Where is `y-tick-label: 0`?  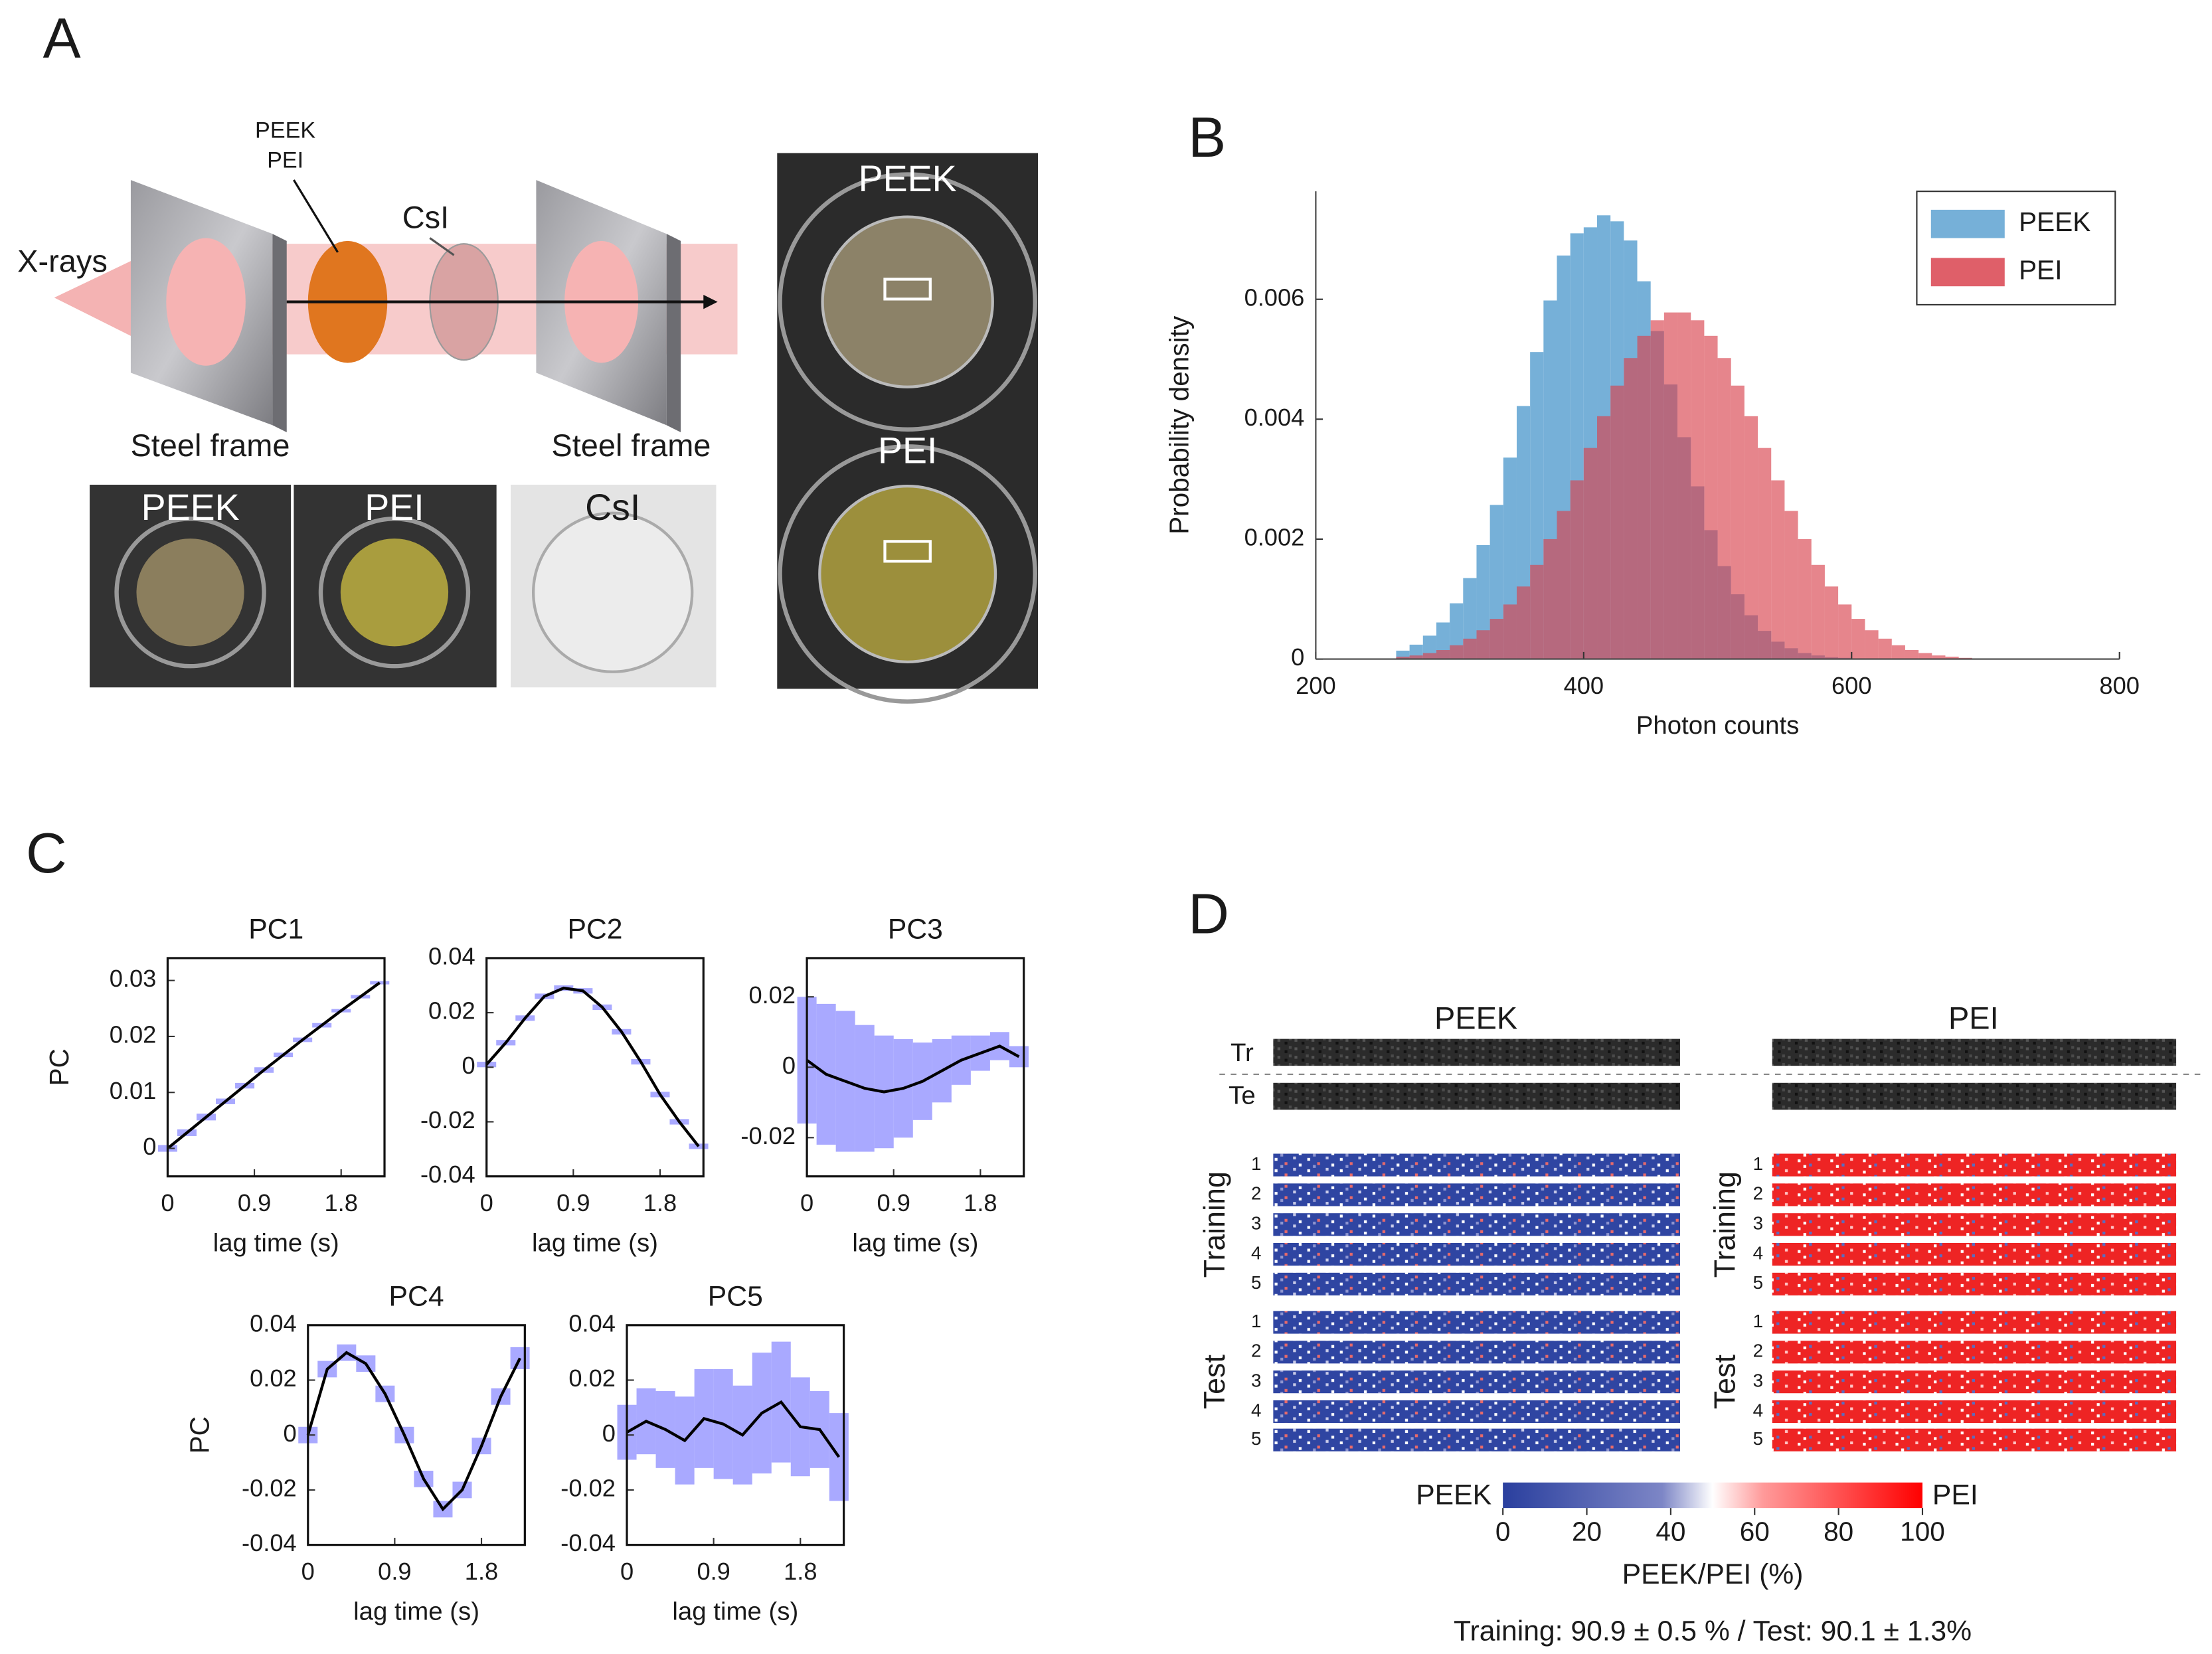 y-tick-label: 0 is located at coordinates (468, 1065).